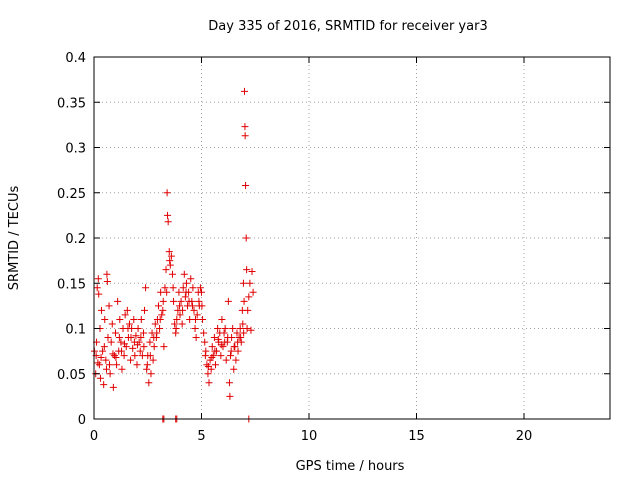  I want to click on y-tick-label: 0, so click(82, 420).